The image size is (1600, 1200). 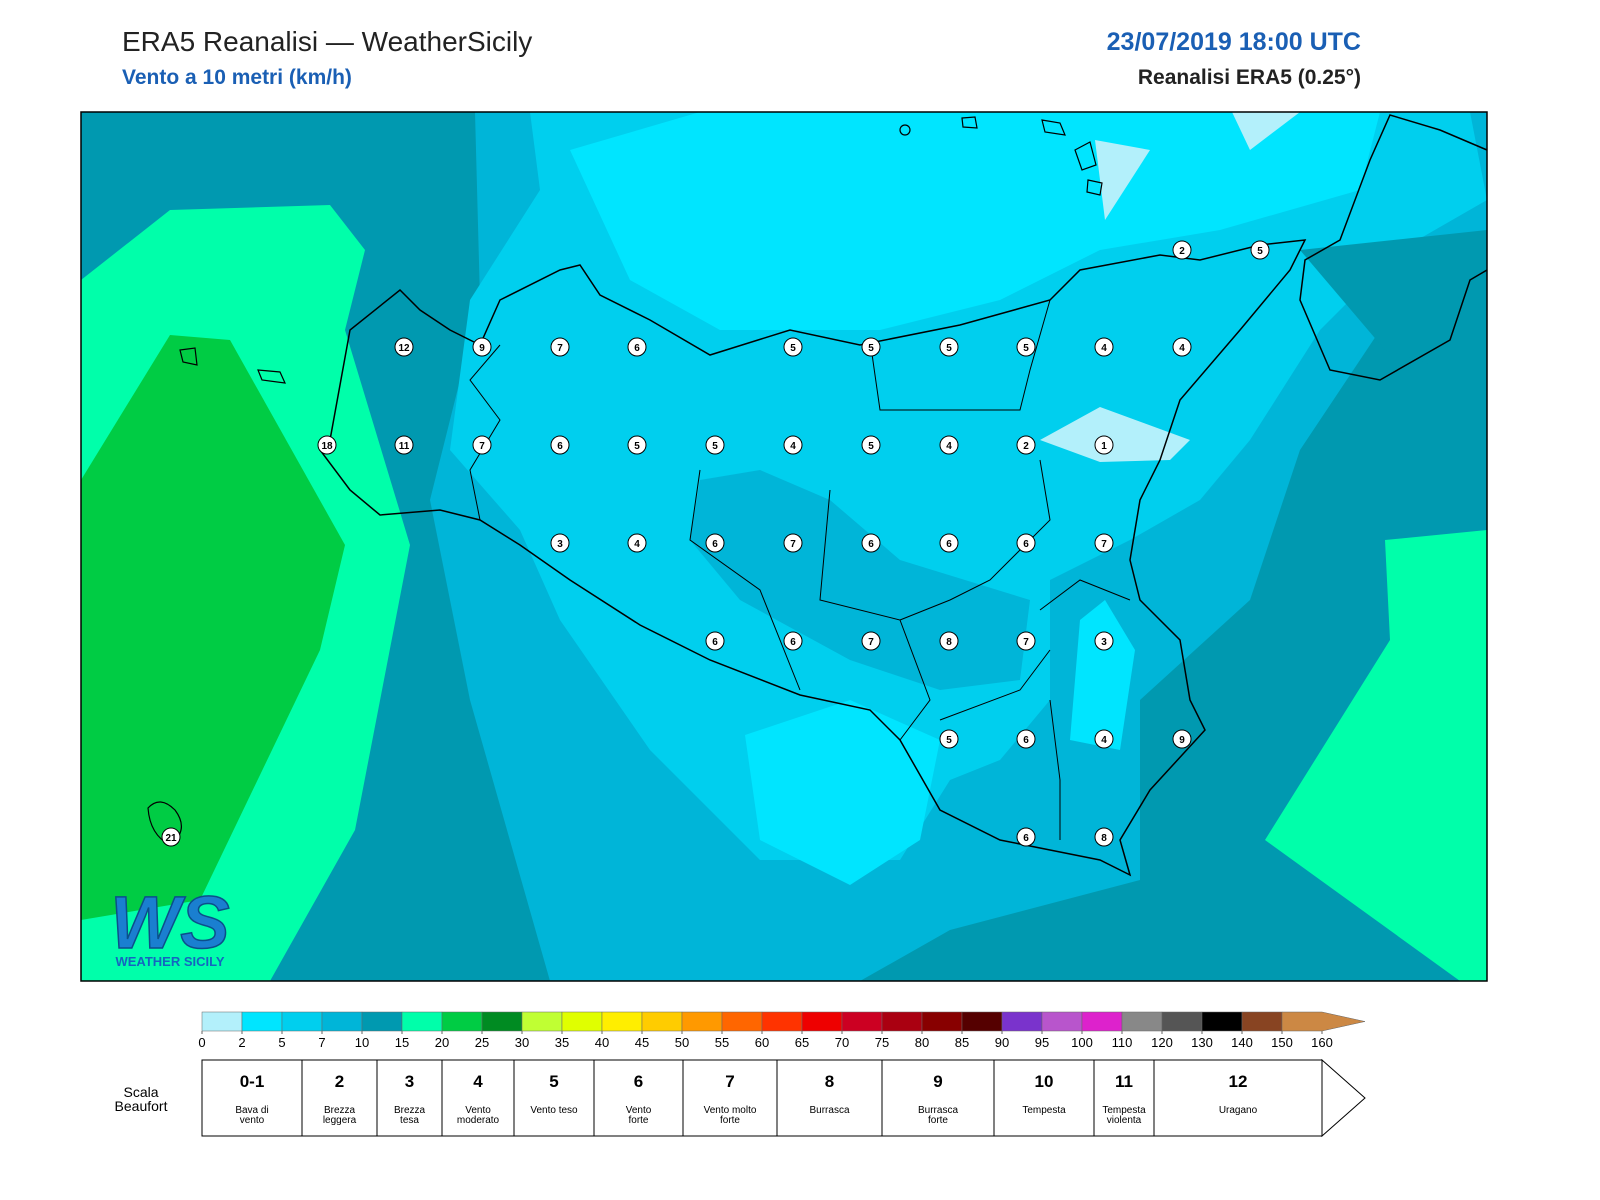 What do you see at coordinates (404, 348) in the screenshot?
I see `station-value: 12` at bounding box center [404, 348].